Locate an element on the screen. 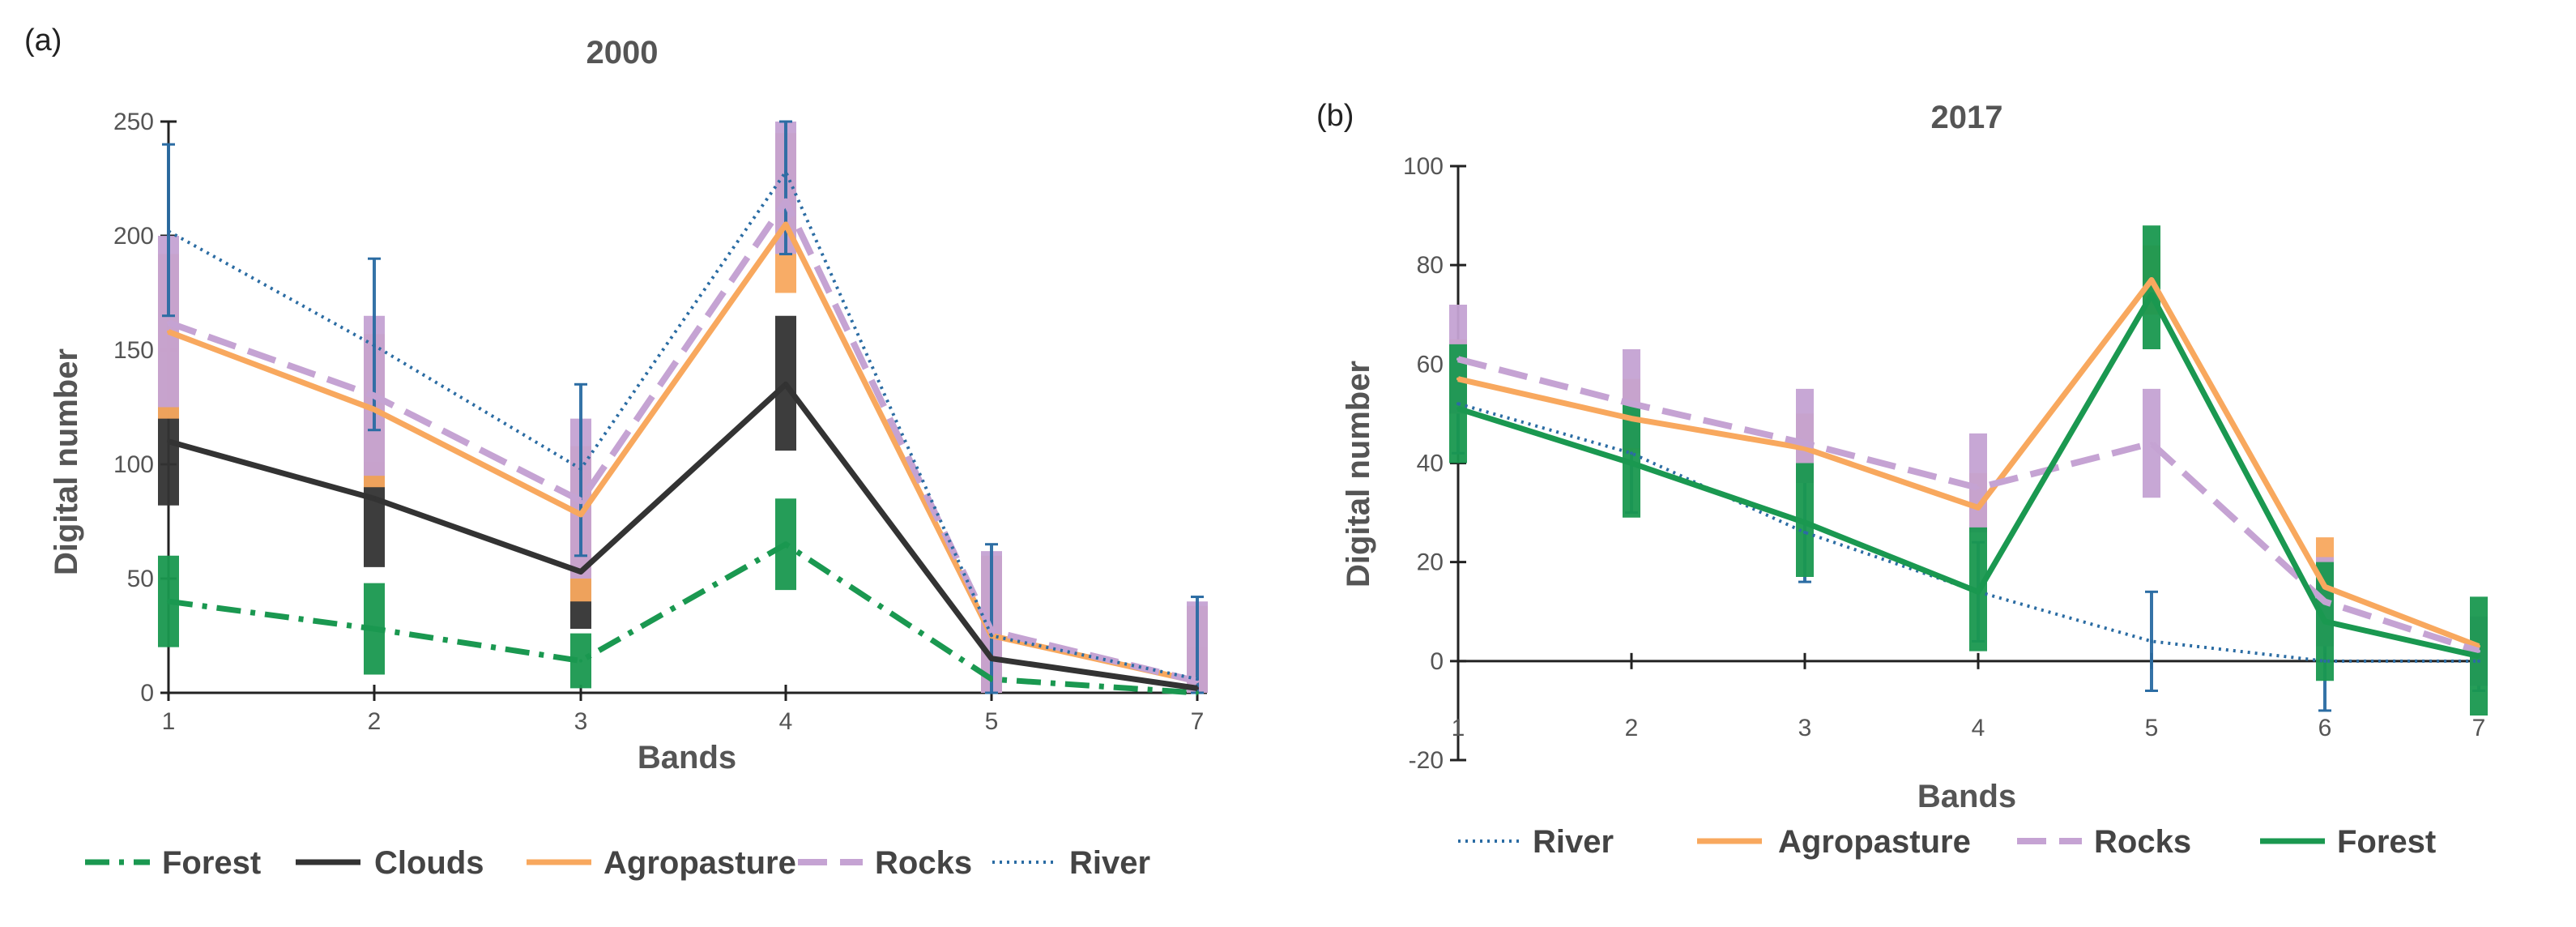 The image size is (2576, 927). chart-b-x-tick-label: 5 is located at coordinates (2152, 728).